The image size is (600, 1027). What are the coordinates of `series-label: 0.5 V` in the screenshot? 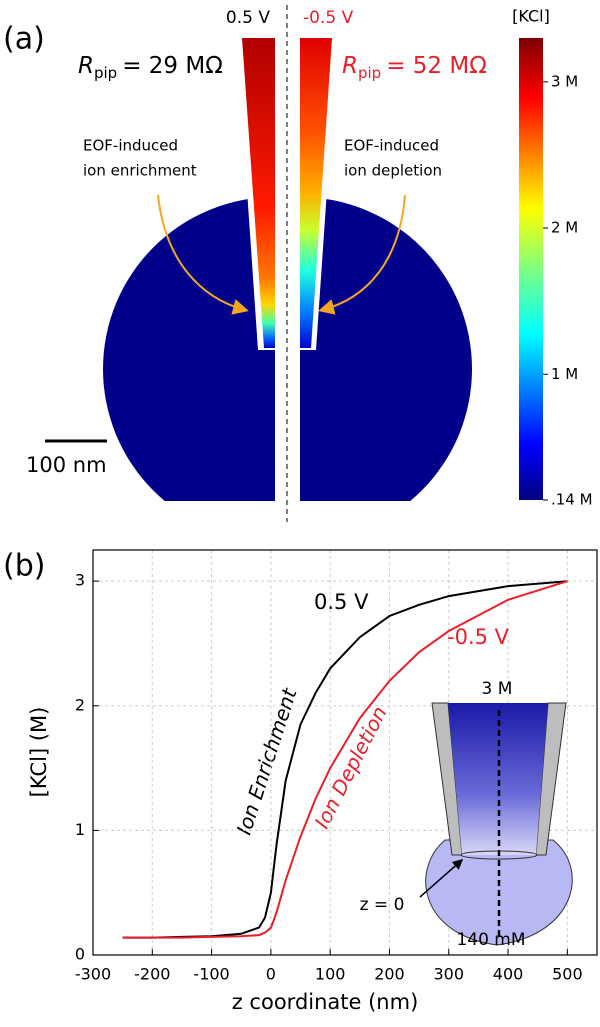 It's located at (341, 602).